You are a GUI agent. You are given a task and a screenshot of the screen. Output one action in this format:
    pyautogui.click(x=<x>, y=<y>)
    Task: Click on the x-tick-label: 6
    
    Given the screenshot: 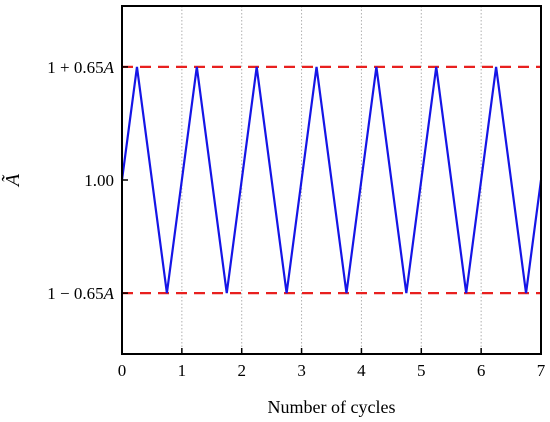 What is the action you would take?
    pyautogui.click(x=481, y=370)
    